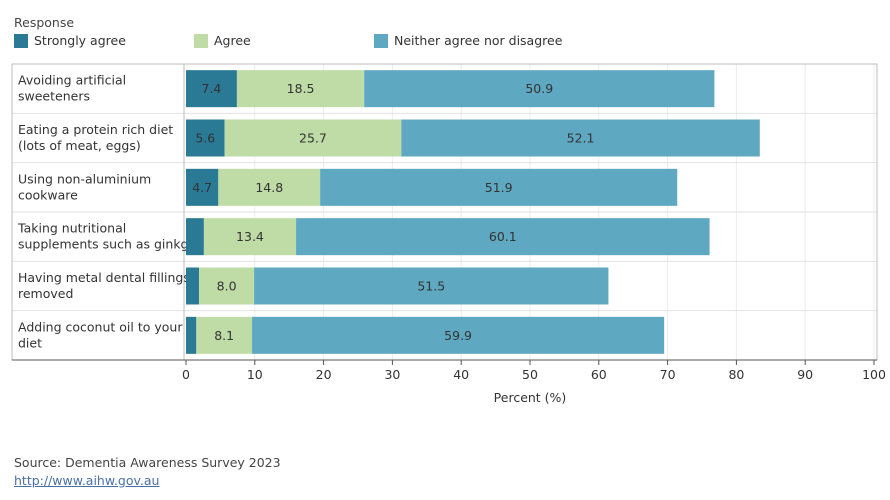 This screenshot has width=890, height=500. I want to click on data-label-4-1: 8.0, so click(227, 286).